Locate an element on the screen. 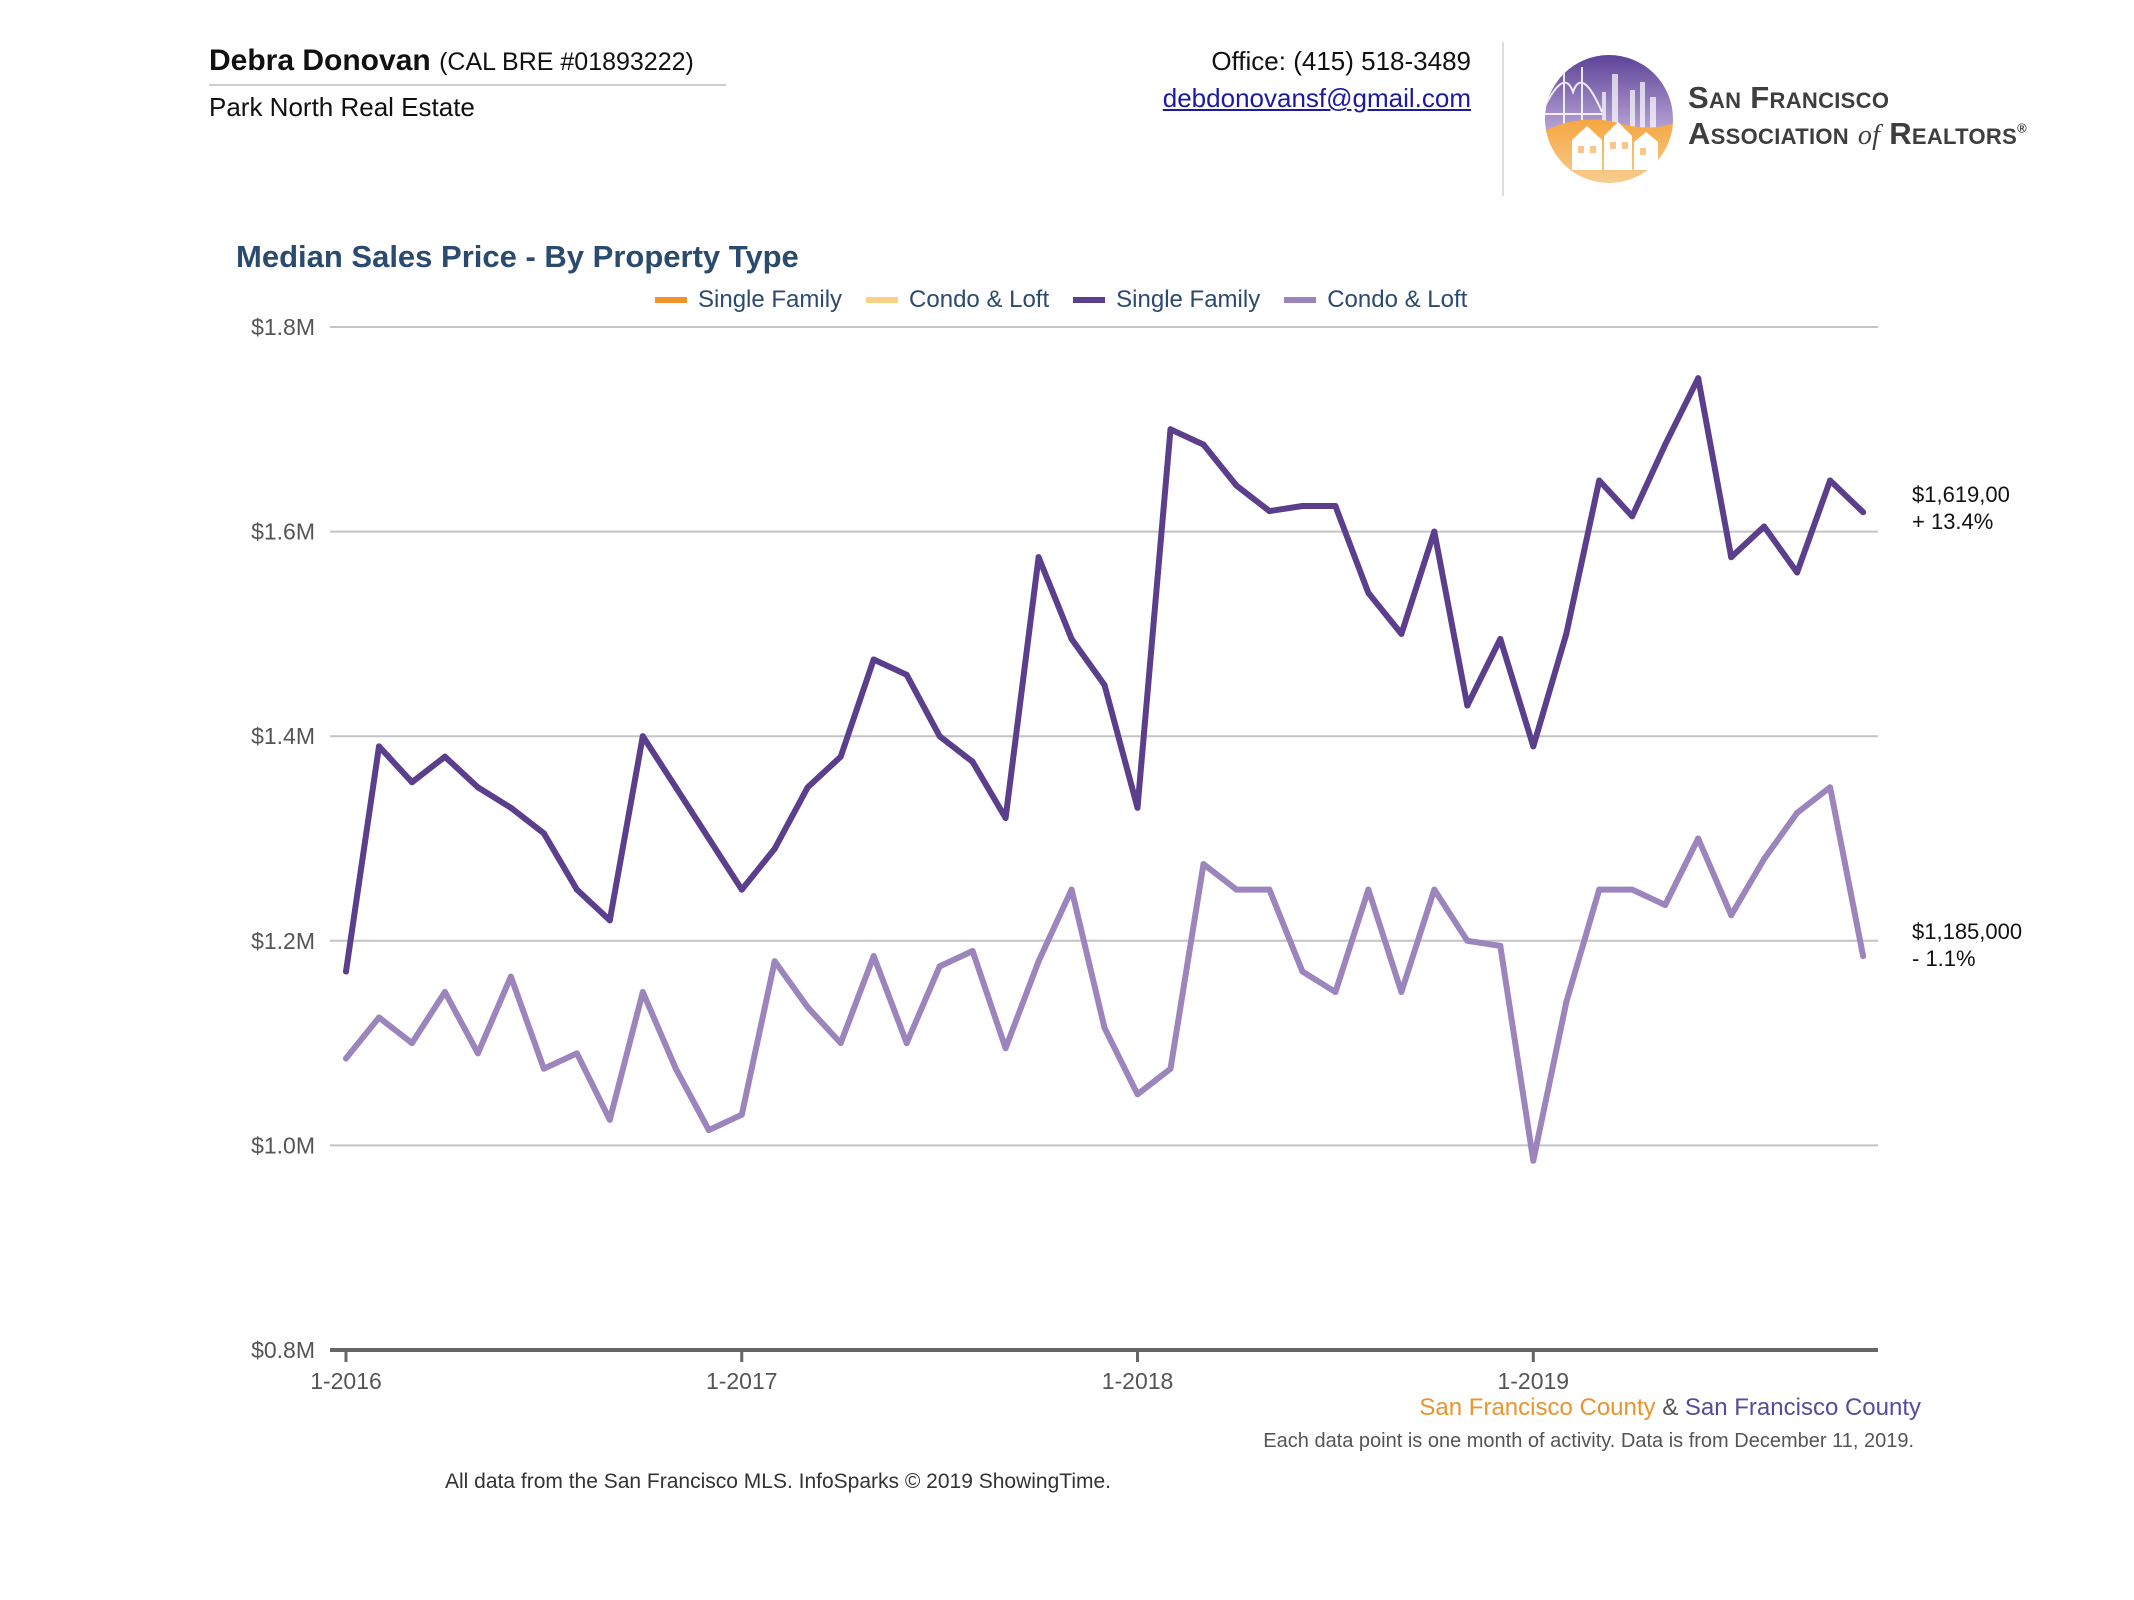 The image size is (2134, 1600). legend-item-single-family-orange: Single Family is located at coordinates (748, 300).